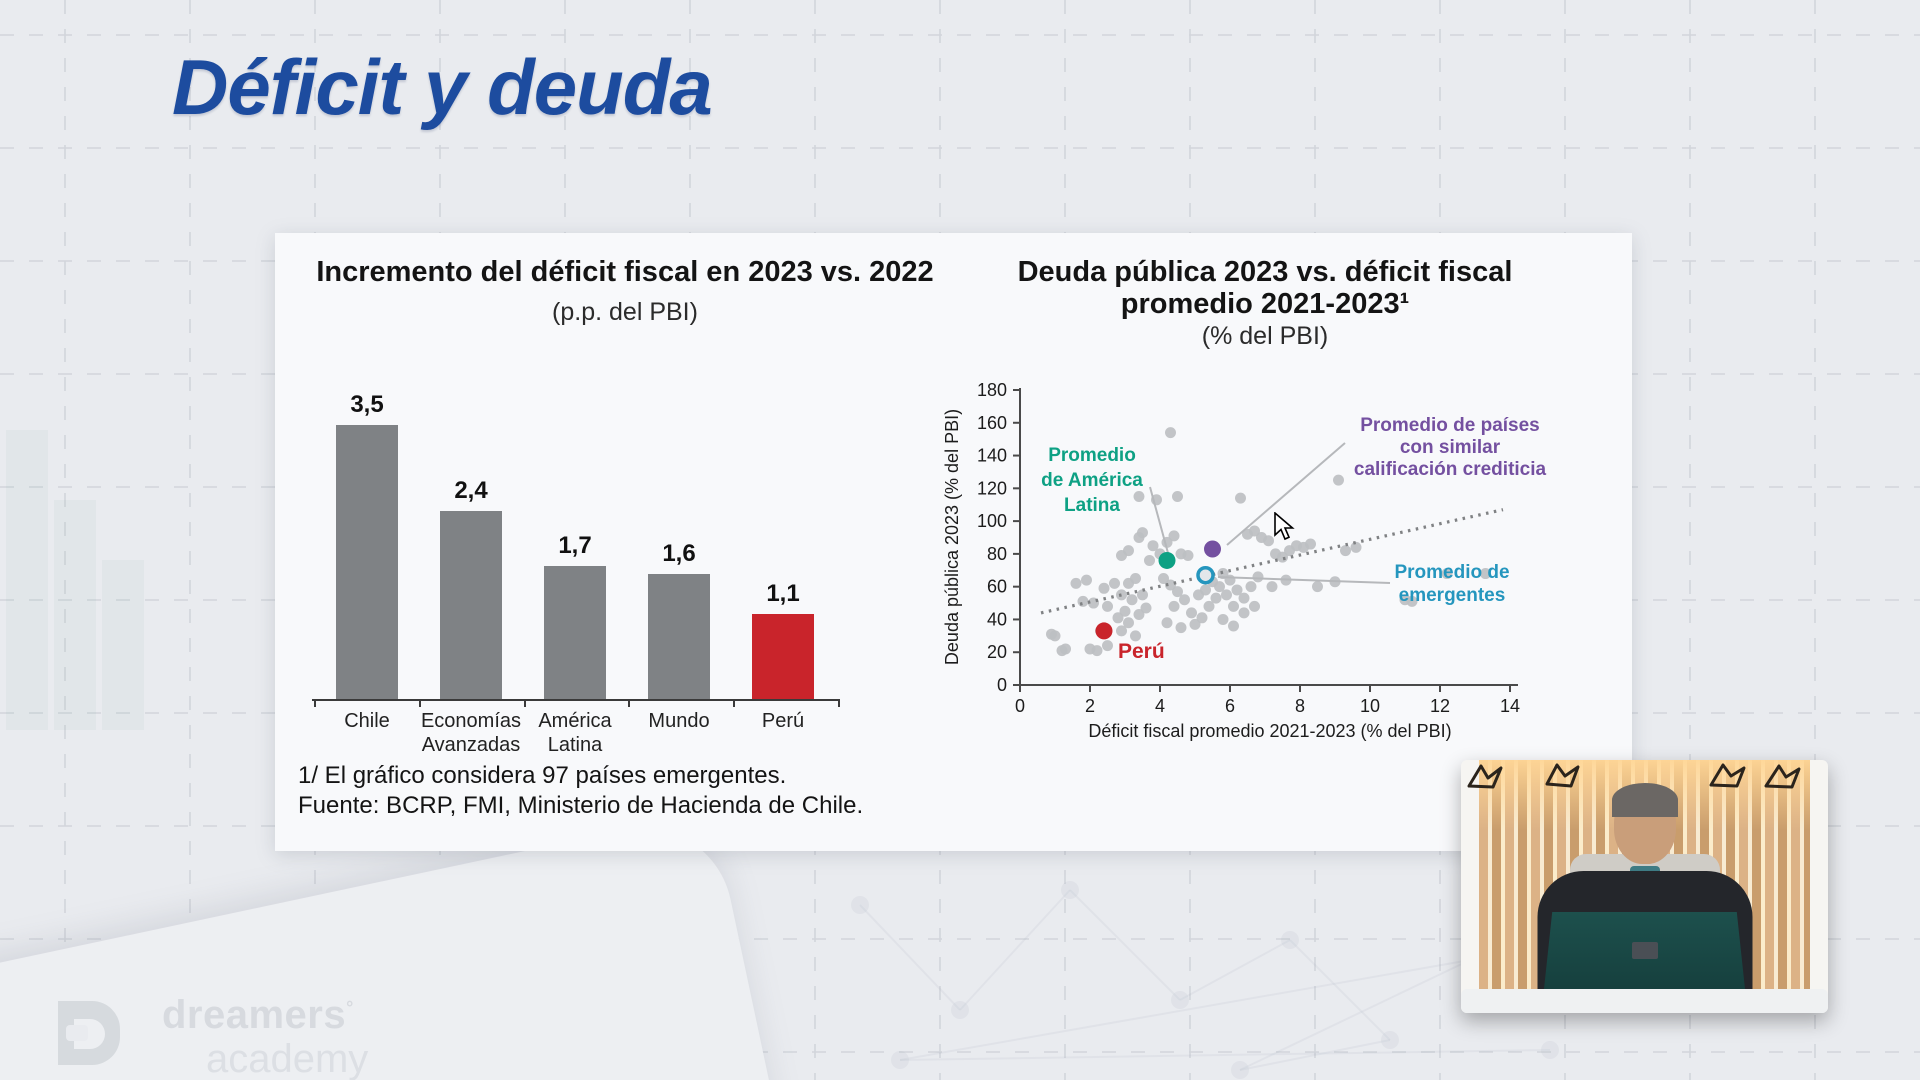 The image size is (1920, 1080). I want to click on presenter-hair, so click(1644, 799).